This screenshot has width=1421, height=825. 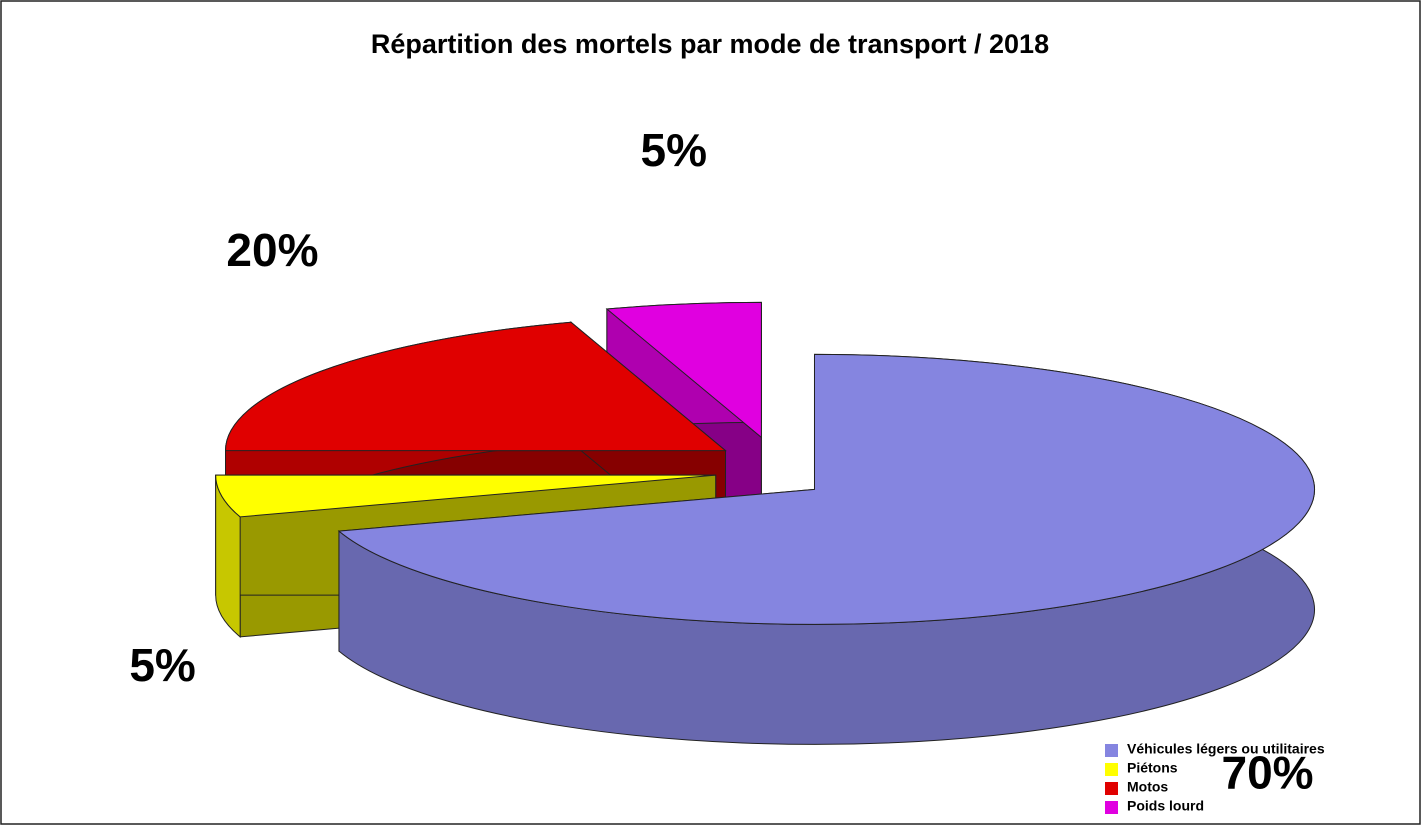 What do you see at coordinates (1226, 749) in the screenshot?
I see `legend-label: Véhicules légers ou utilitaires` at bounding box center [1226, 749].